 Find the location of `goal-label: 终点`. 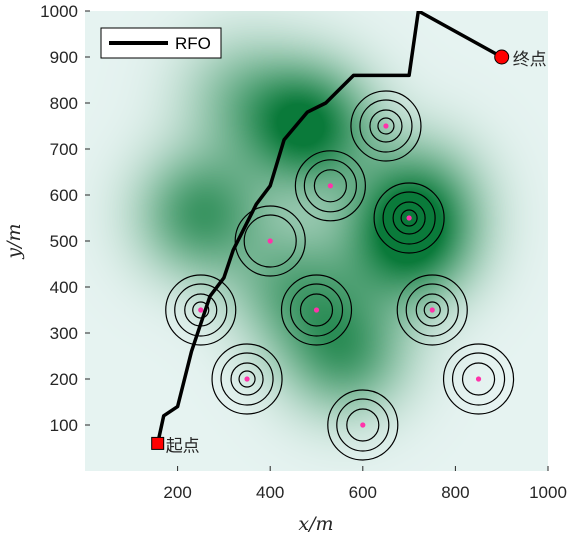

goal-label: 终点 is located at coordinates (530, 60).